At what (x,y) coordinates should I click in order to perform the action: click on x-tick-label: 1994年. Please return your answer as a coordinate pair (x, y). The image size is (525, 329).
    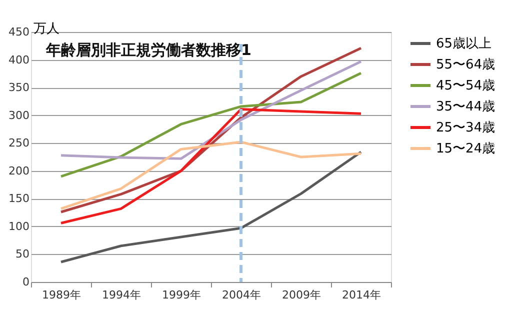
    Looking at the image, I should click on (121, 295).